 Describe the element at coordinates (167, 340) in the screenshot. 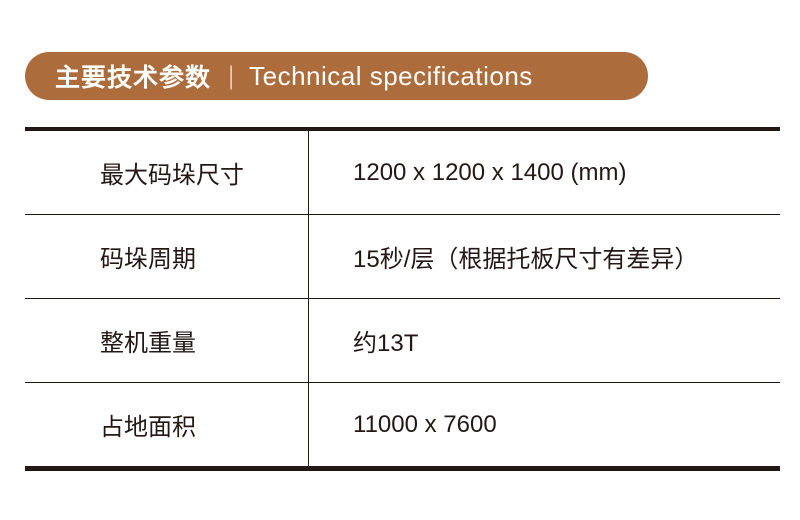

I see `spec-label: 整机重量` at that location.